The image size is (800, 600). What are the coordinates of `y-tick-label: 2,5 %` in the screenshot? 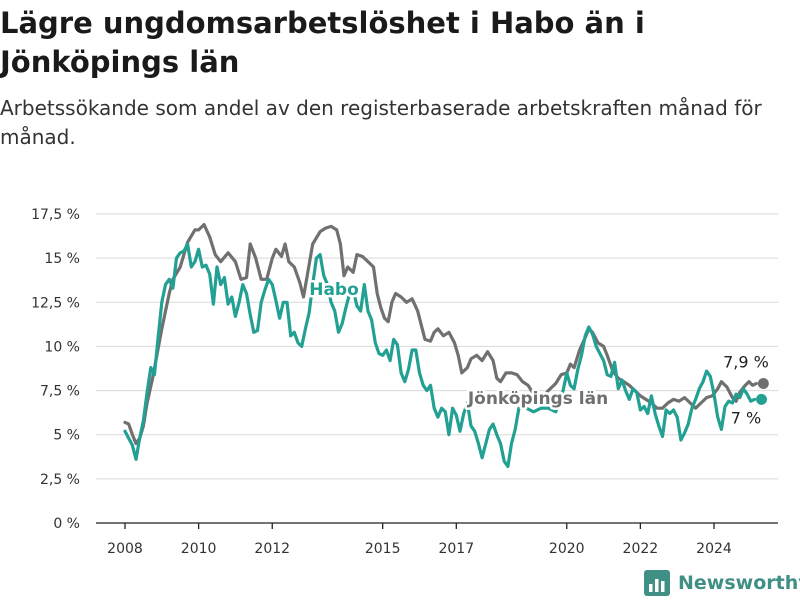 It's located at (60, 480).